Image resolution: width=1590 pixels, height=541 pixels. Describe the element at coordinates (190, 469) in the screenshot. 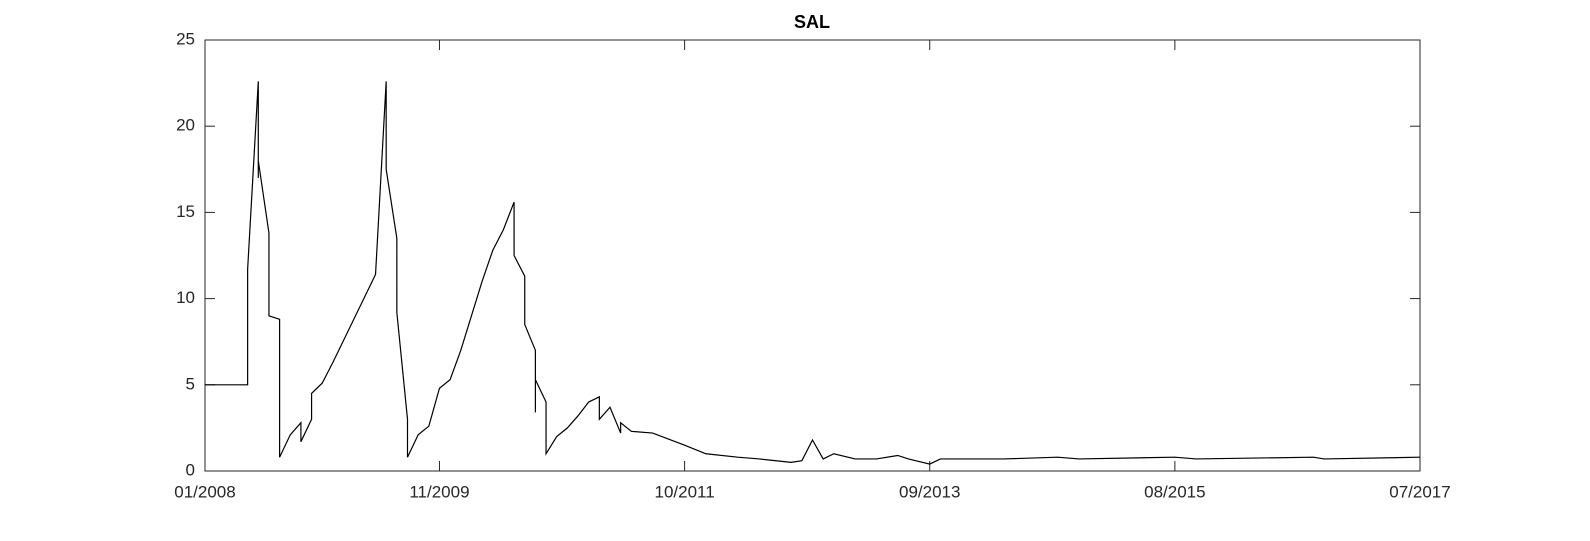

I see `y-tick-label: 0` at that location.